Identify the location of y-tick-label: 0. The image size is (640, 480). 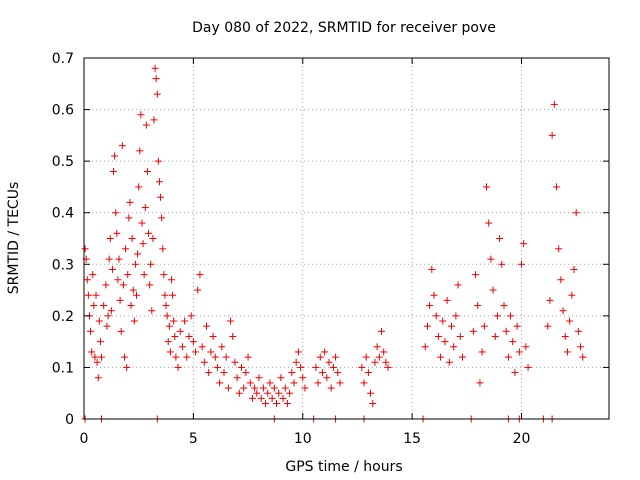
(69, 420).